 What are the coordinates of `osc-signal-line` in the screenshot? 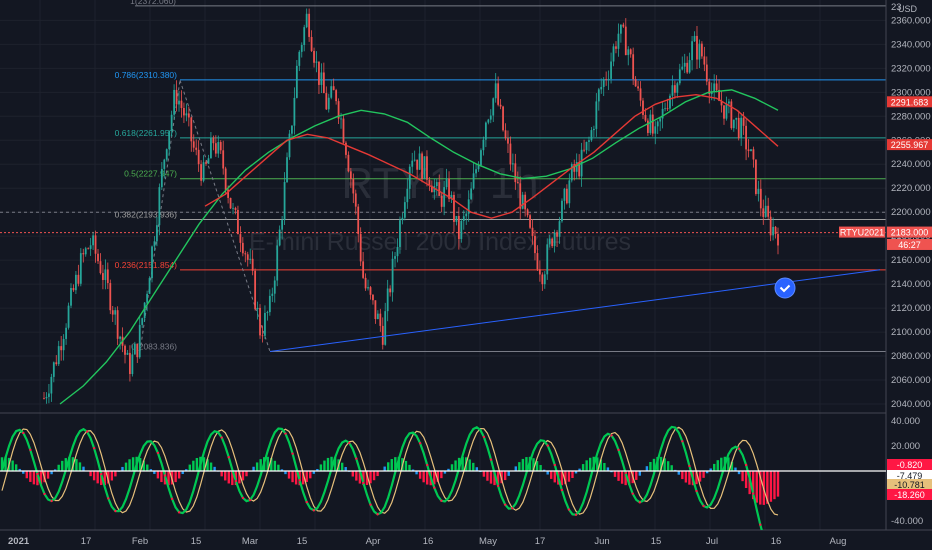 It's located at (390, 471).